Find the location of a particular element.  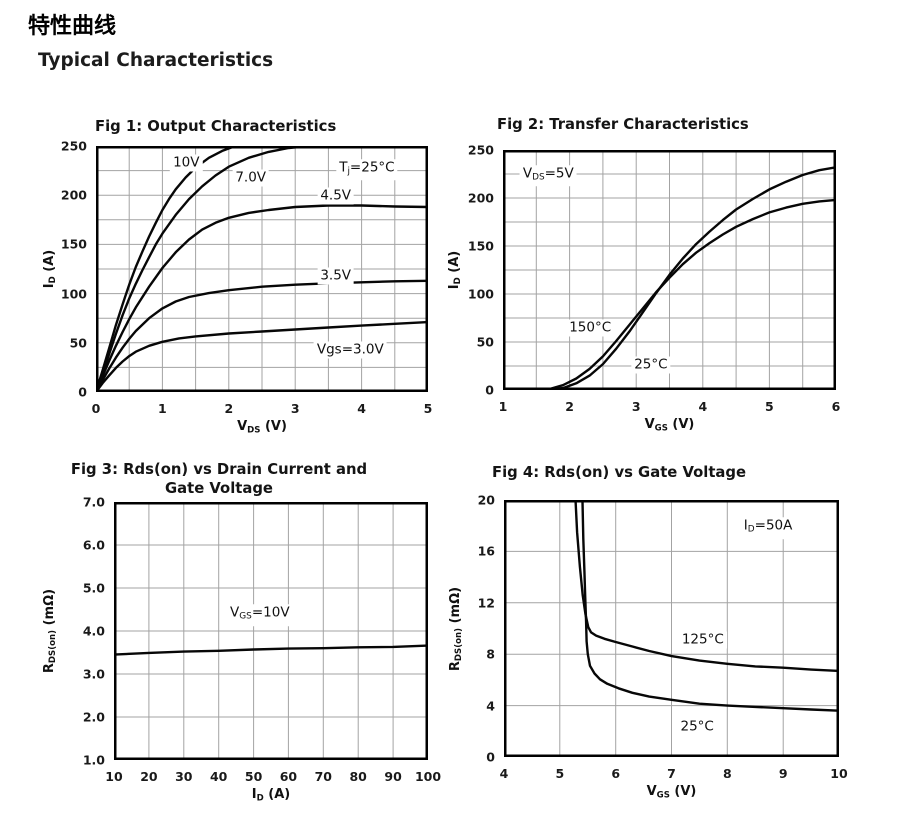

y-tick-label: 4 is located at coordinates (490, 706).